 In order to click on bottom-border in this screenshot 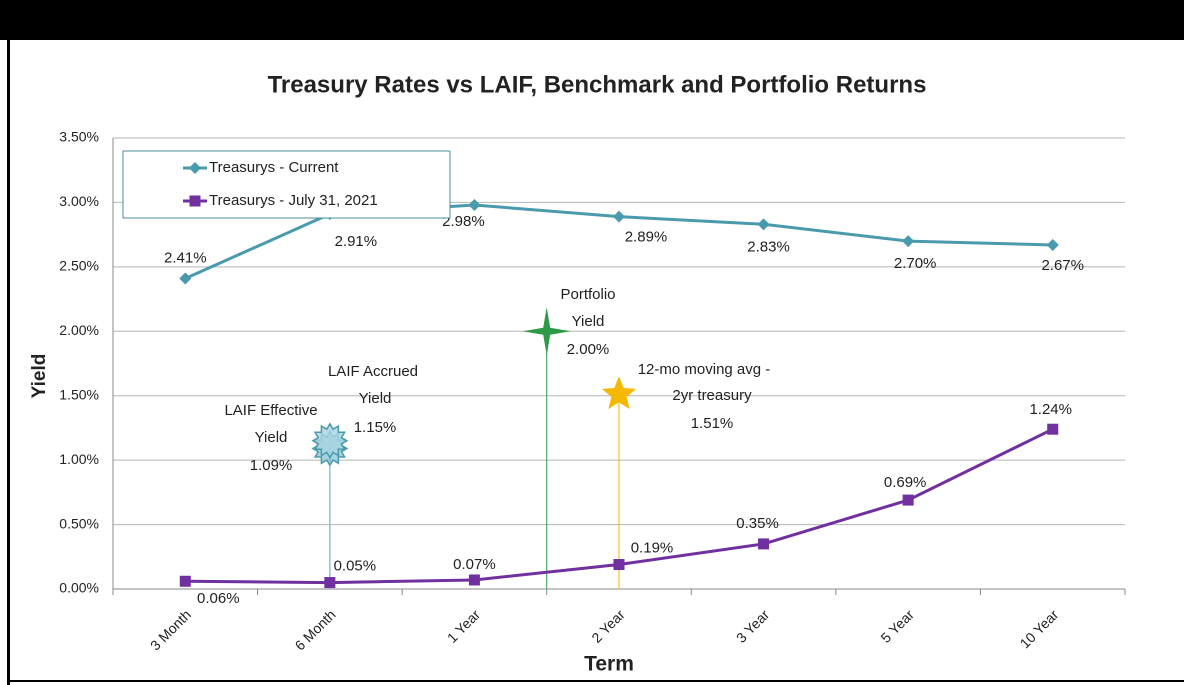, I will do `click(597, 681)`.